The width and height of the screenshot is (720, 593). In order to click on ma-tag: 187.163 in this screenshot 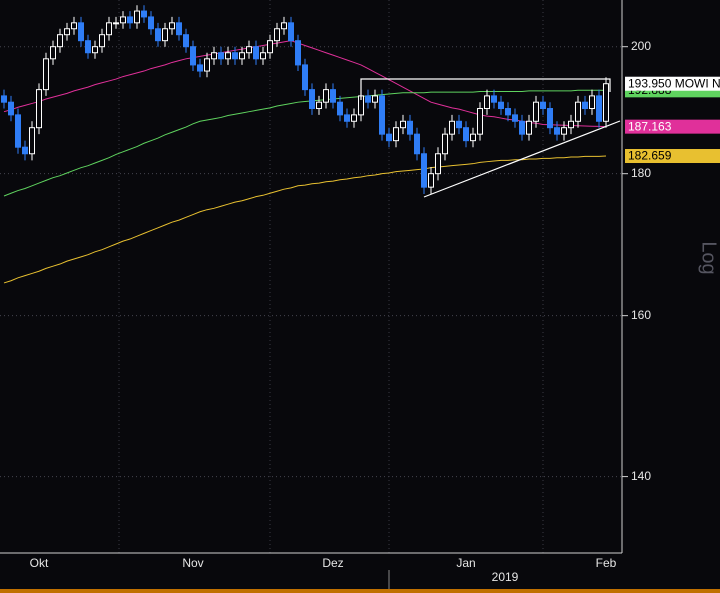, I will do `click(650, 126)`.